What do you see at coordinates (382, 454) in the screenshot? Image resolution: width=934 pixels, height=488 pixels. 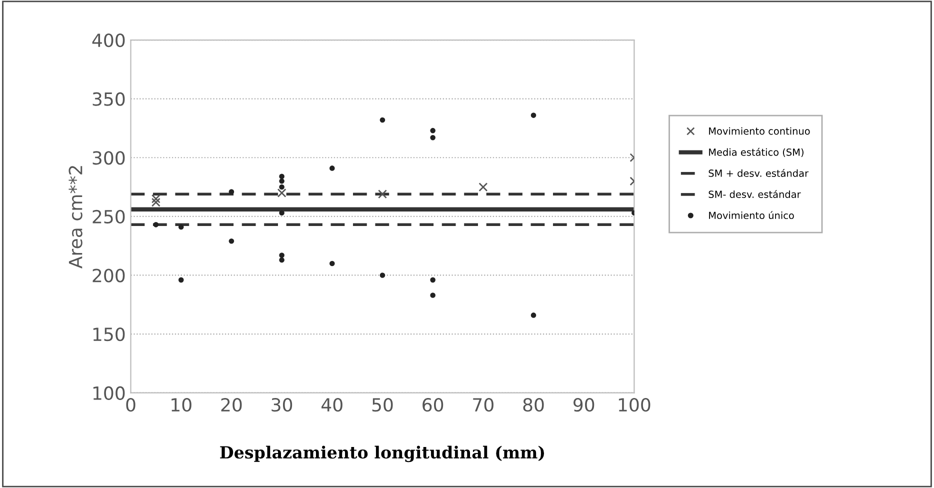 I see `x-axis-title: Desplazamiento longitudinal (mm)` at bounding box center [382, 454].